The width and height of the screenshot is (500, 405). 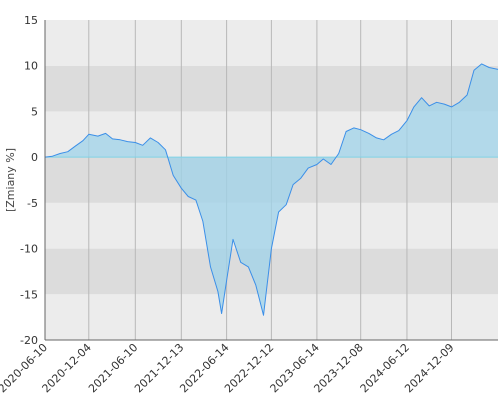 I want to click on y-tick-label: -5, so click(x=32, y=203).